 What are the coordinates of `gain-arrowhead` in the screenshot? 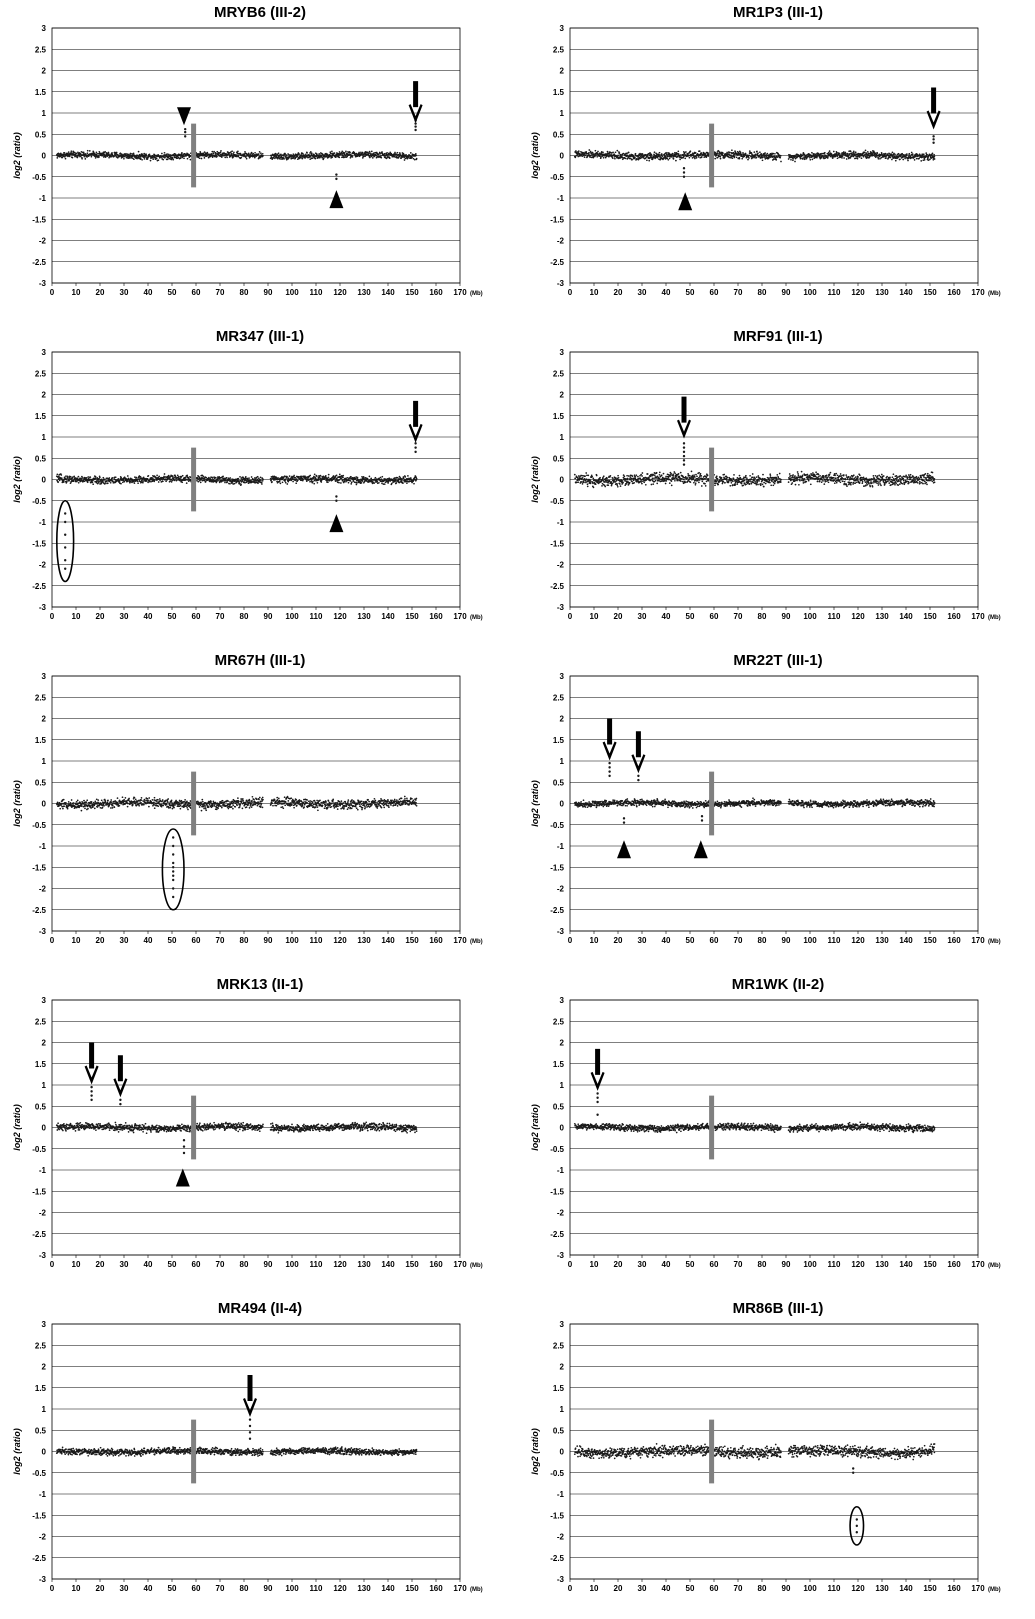 It's located at (184, 116).